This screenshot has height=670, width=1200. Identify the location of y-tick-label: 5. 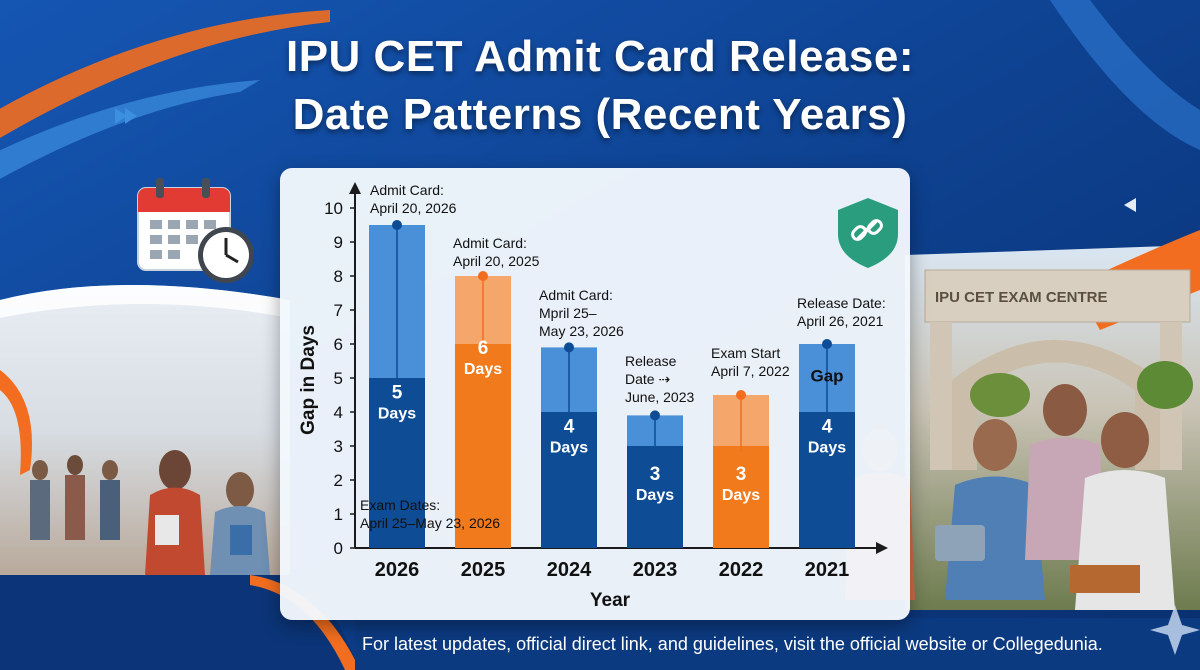
(338, 378).